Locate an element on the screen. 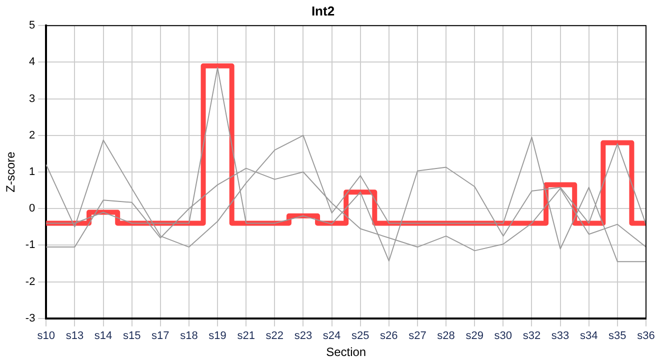  y-tick-label: 0 is located at coordinates (32, 208).